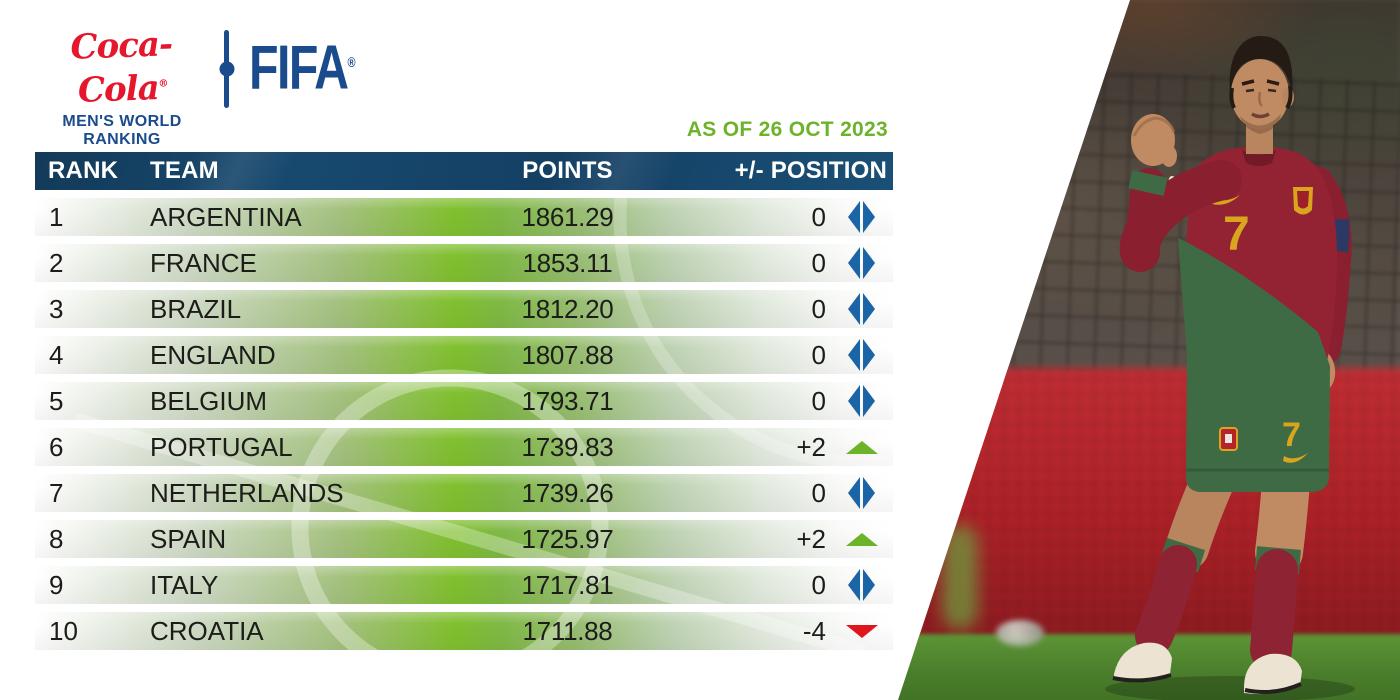  I want to click on shorts-number: 7, so click(1291, 435).